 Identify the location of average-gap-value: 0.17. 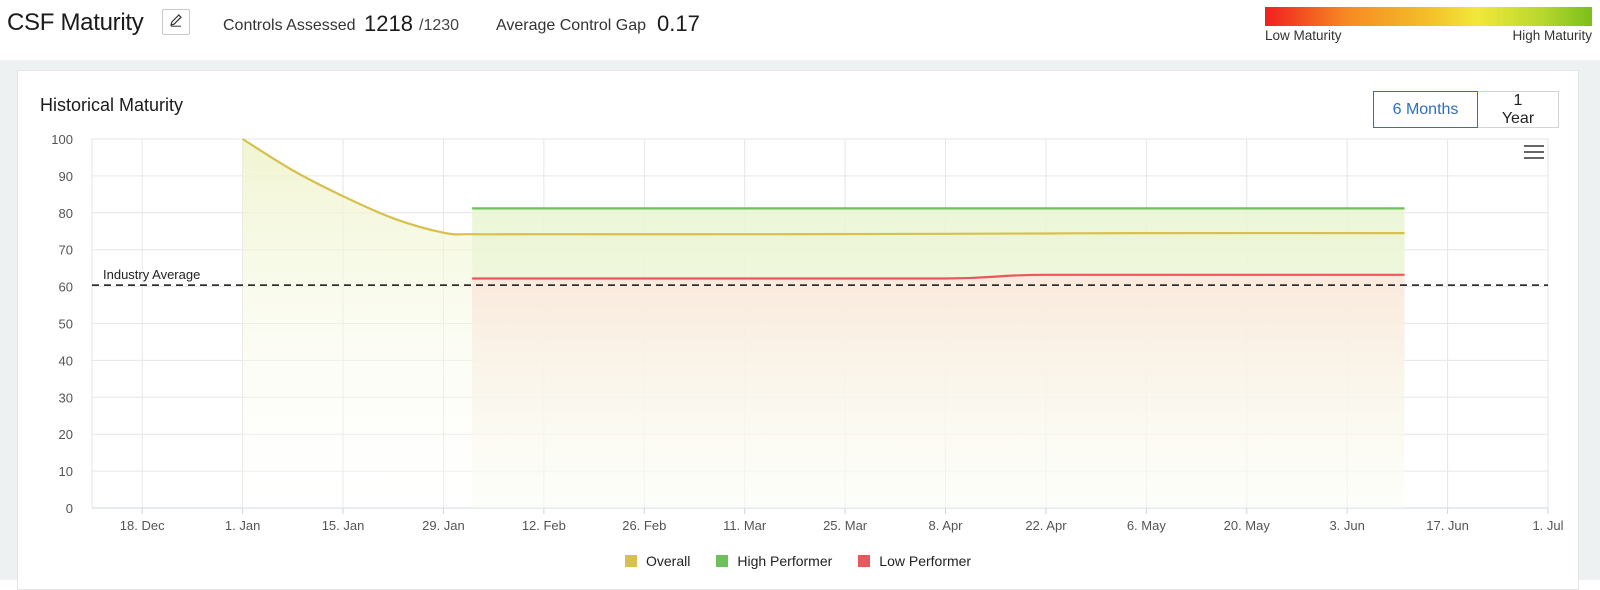
(678, 23).